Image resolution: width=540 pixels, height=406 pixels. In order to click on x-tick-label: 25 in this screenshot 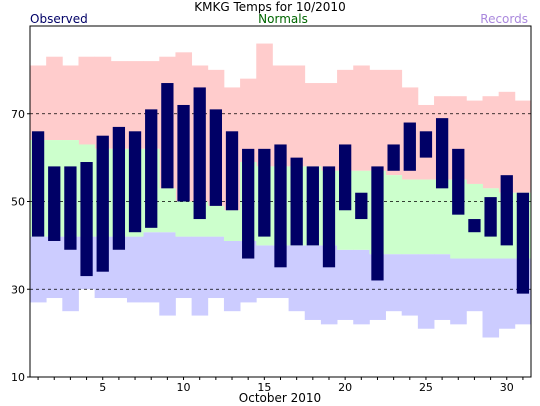, I will do `click(426, 387)`.